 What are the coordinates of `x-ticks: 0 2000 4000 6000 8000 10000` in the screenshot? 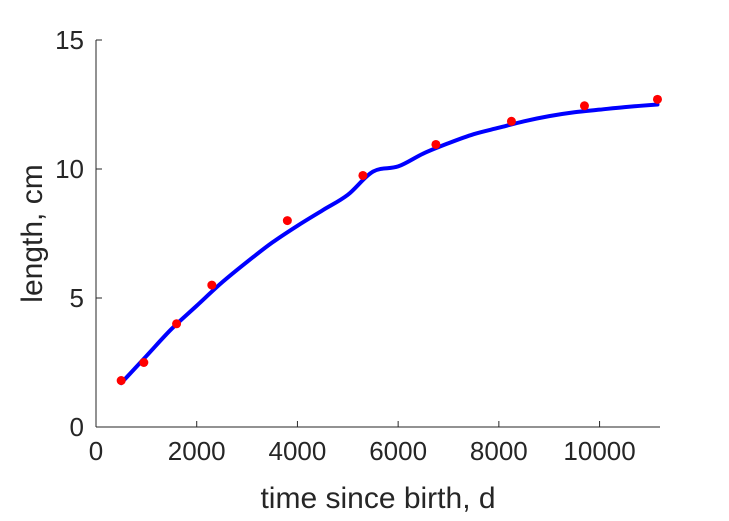 It's located at (362, 443).